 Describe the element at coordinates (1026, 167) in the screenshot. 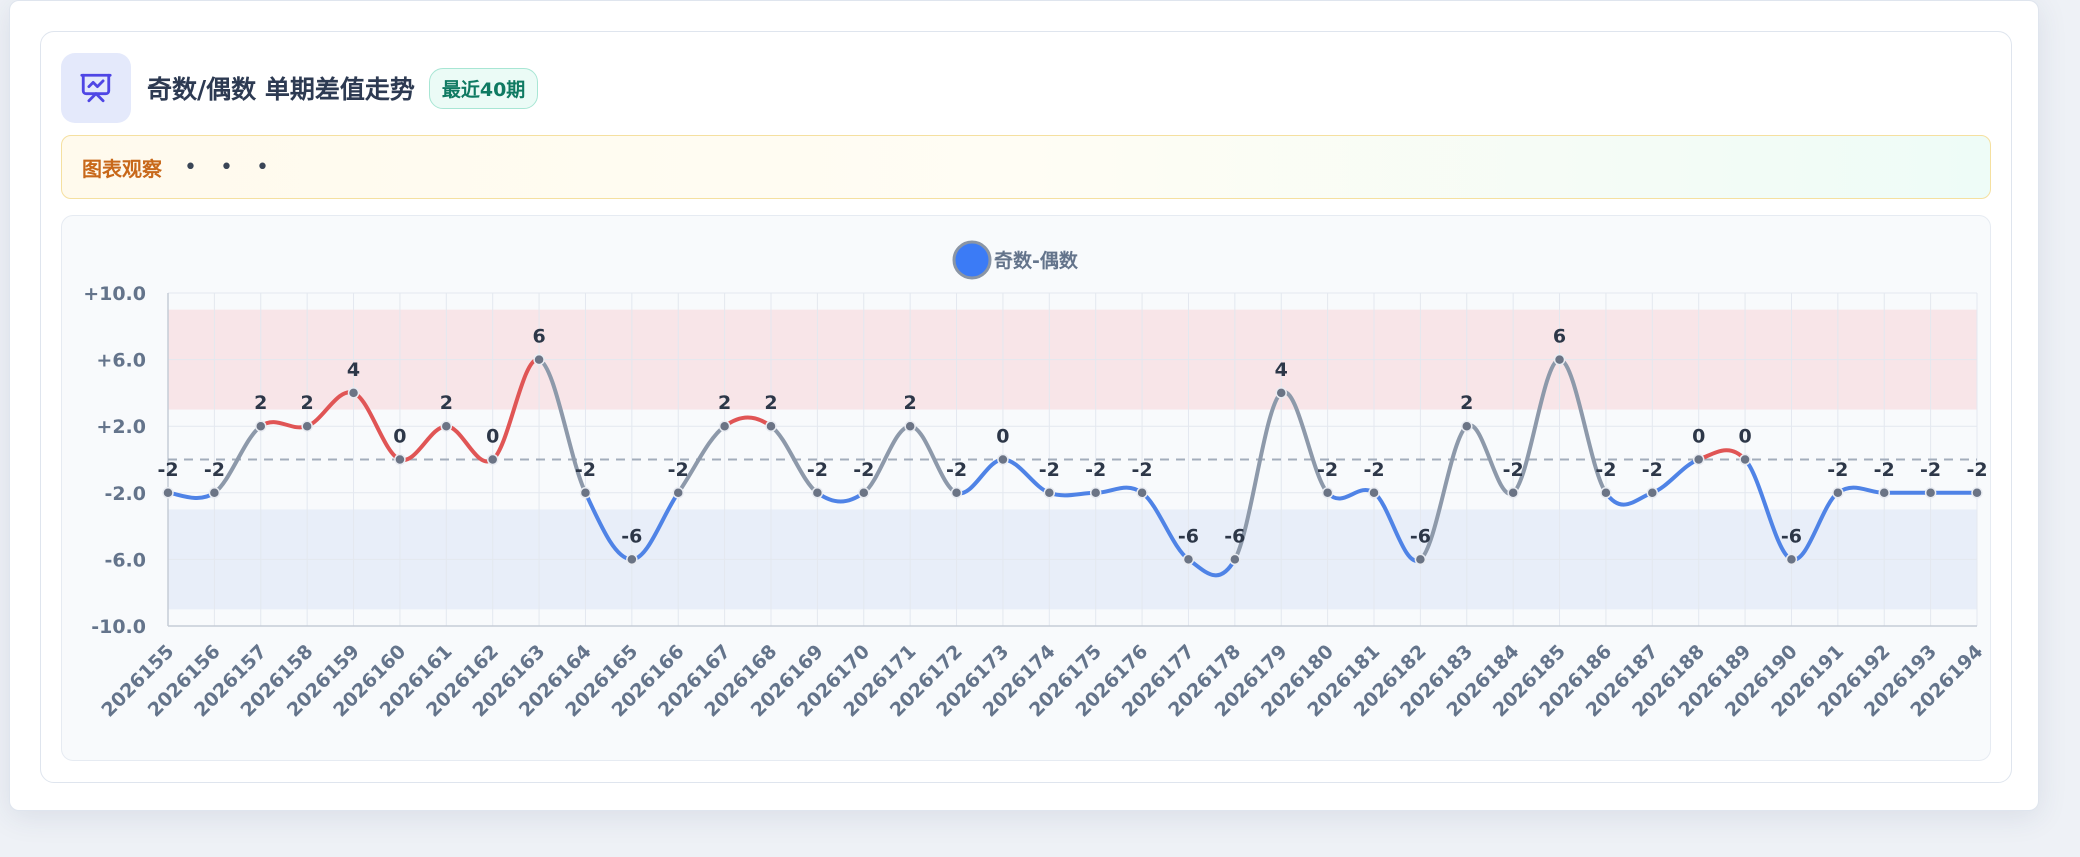

I see `observation-panel: 图表观察 • • •` at that location.